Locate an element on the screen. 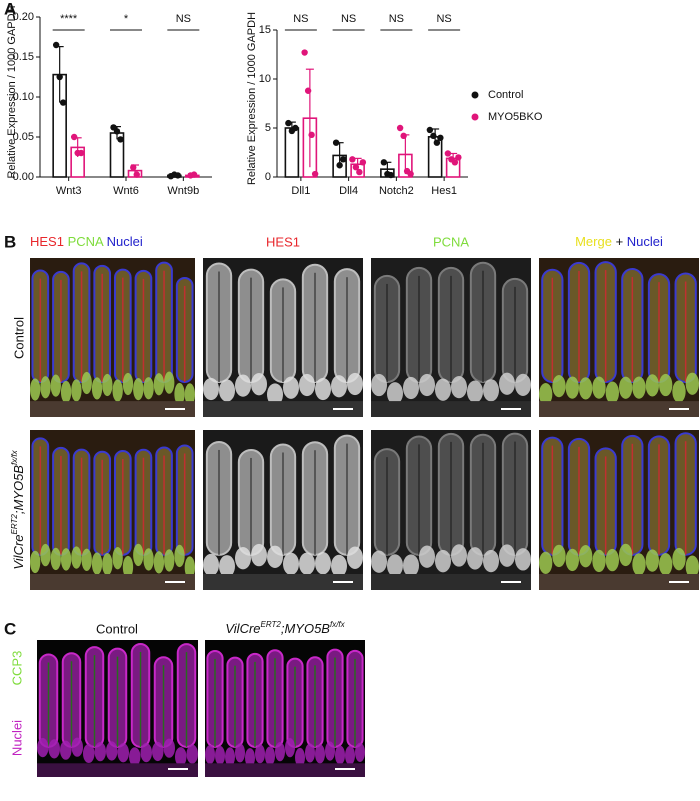 Image resolution: width=700 pixels, height=801 pixels. x-tick-label: Dll1 is located at coordinates (300, 191).